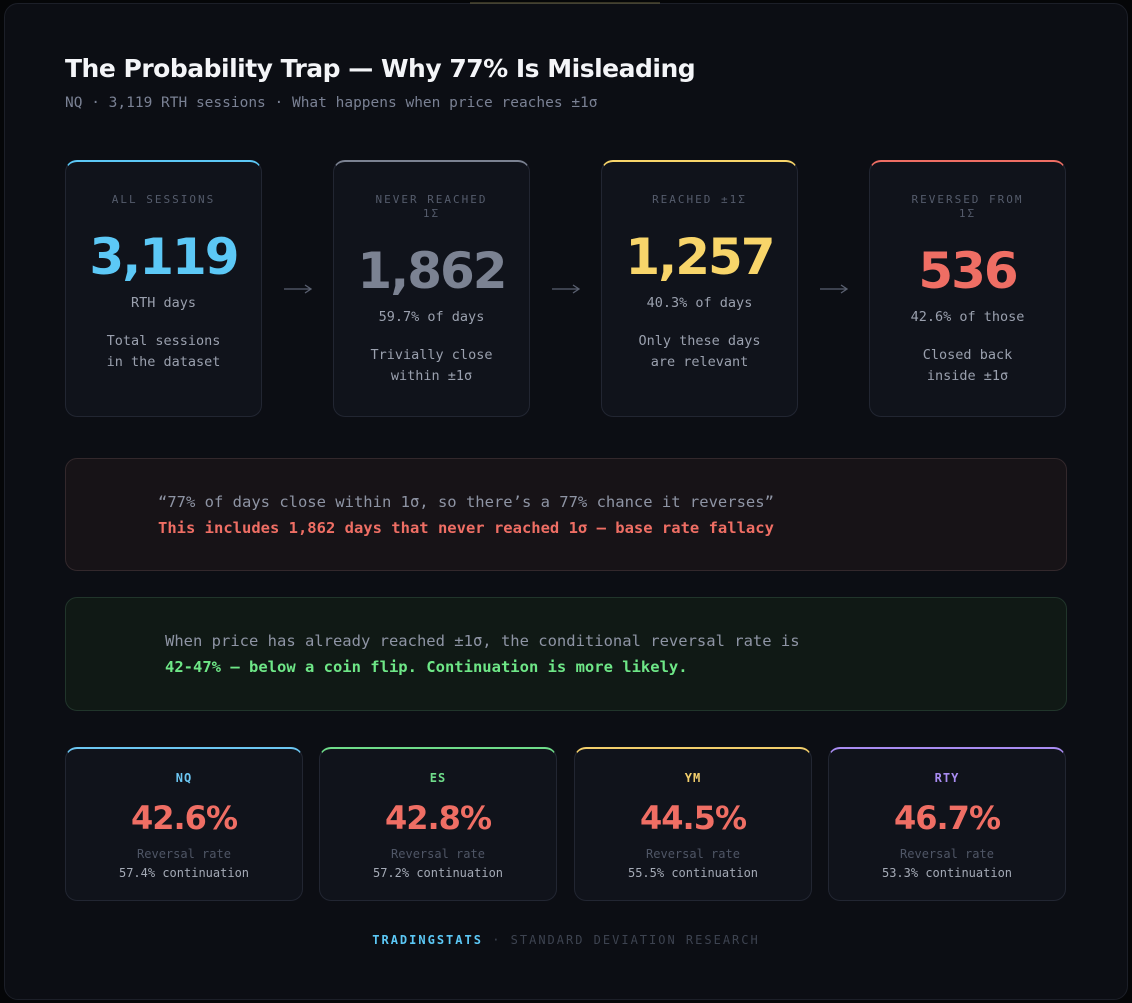 The width and height of the screenshot is (1132, 1003). What do you see at coordinates (431, 206) in the screenshot?
I see `card-label: NEVER REACHED 1Σ` at bounding box center [431, 206].